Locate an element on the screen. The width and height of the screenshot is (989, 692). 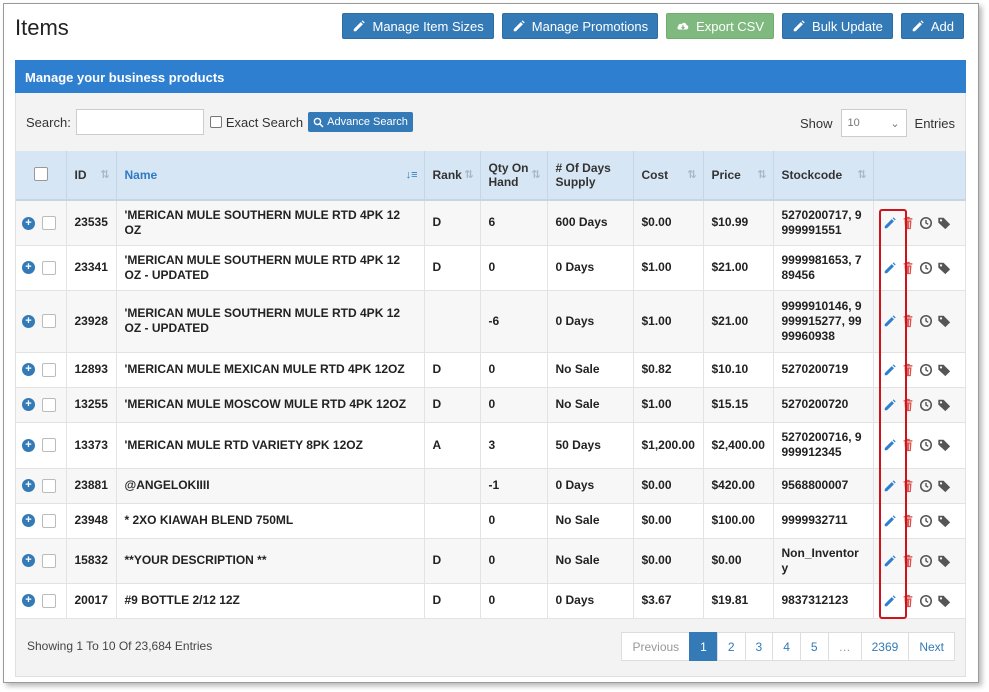
manage-item-sizes-button: Manage Item Sizes is located at coordinates (418, 26).